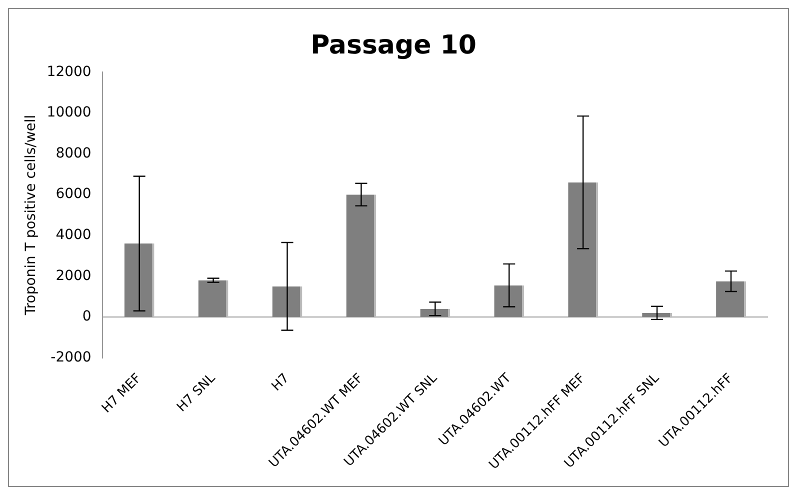 The image size is (797, 495). I want to click on x-tick-label: H7, so click(280, 382).